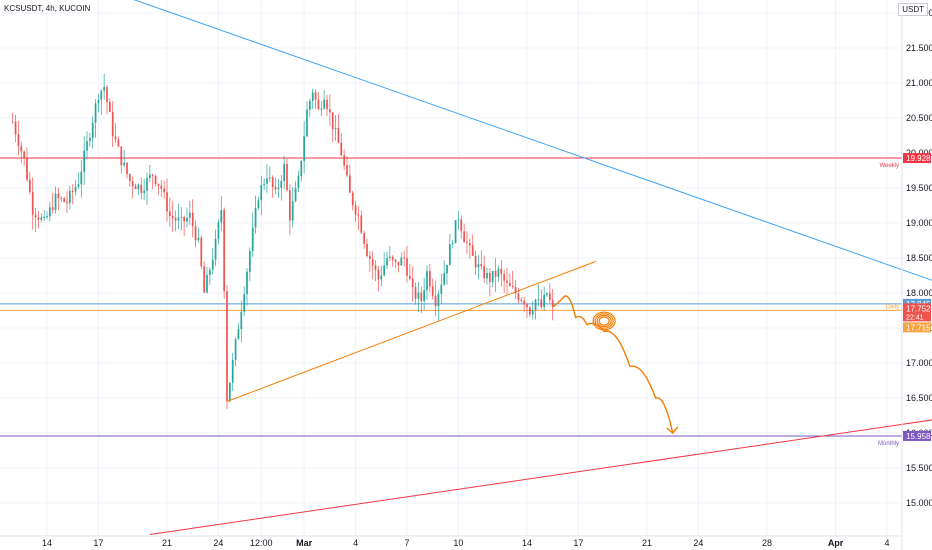 This screenshot has height=550, width=932. I want to click on y-tick-label: 20.000, so click(919, 153).